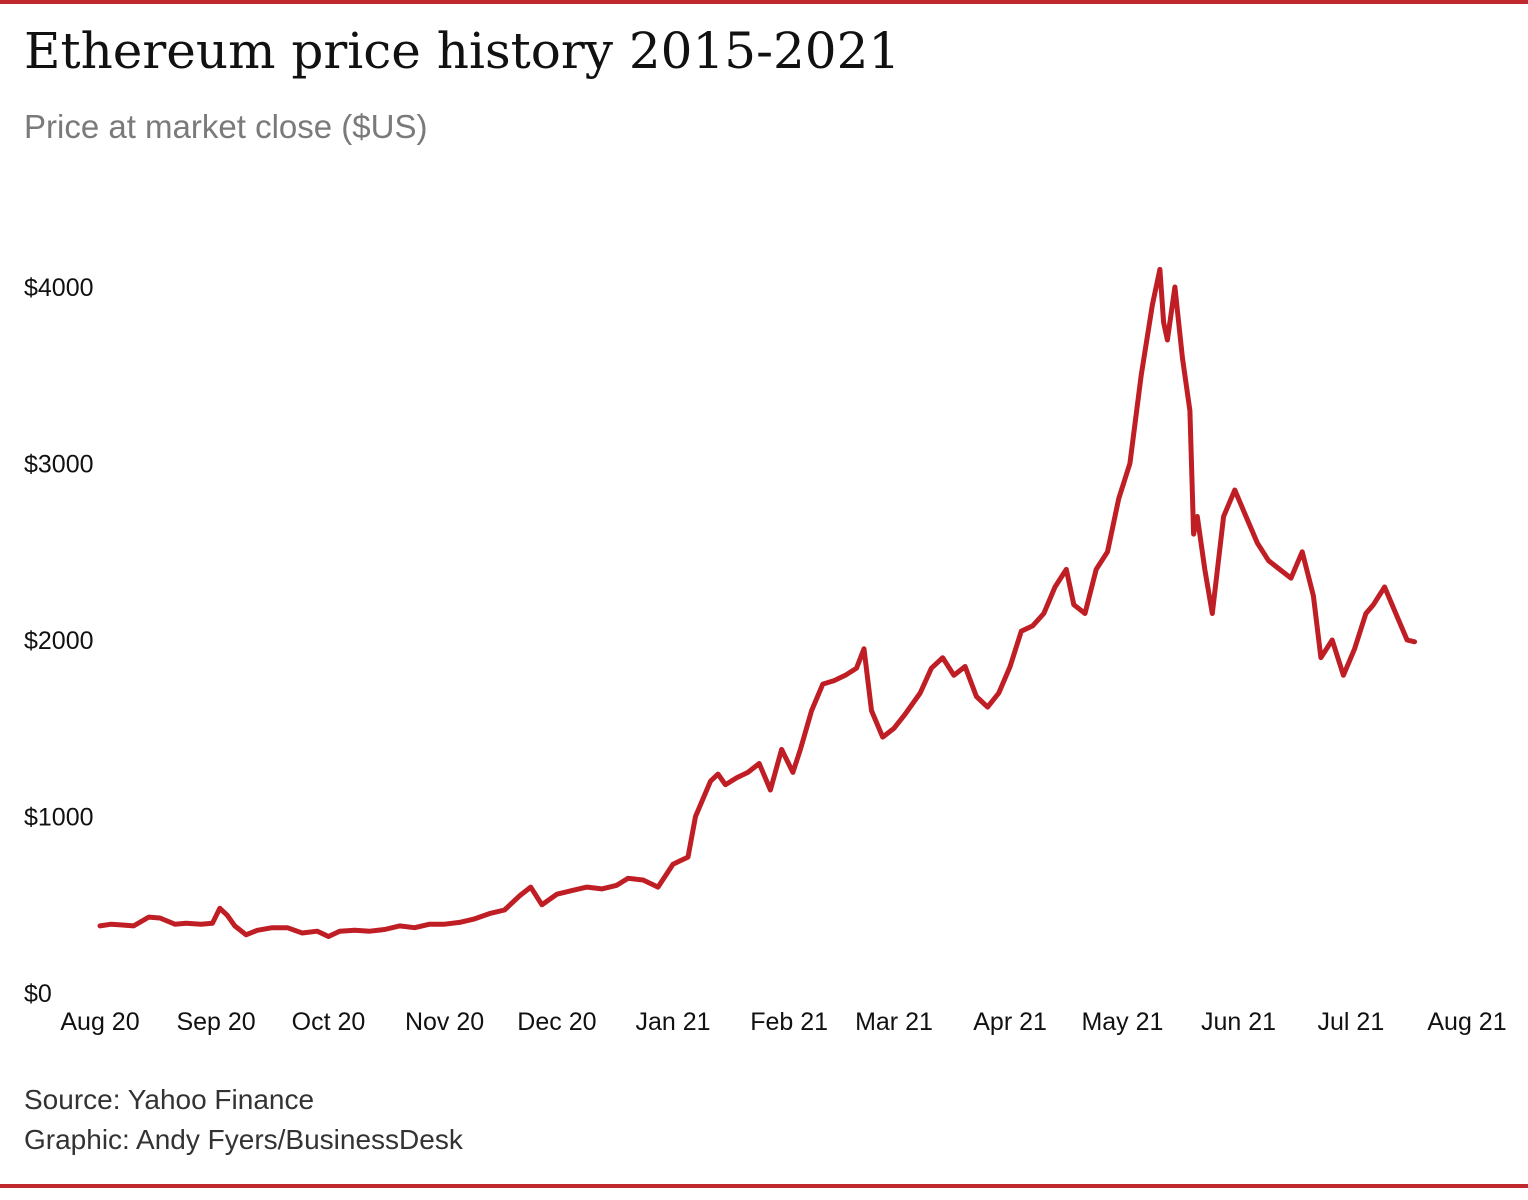 This screenshot has width=1528, height=1200. I want to click on top-rule, so click(764, 2).